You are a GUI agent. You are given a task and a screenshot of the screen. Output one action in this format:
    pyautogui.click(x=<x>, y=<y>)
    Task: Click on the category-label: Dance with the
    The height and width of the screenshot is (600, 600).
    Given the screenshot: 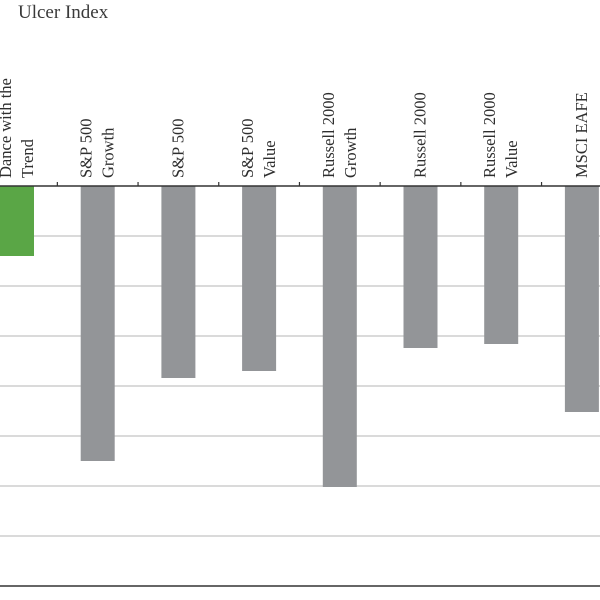 What is the action you would take?
    pyautogui.click(x=7, y=128)
    